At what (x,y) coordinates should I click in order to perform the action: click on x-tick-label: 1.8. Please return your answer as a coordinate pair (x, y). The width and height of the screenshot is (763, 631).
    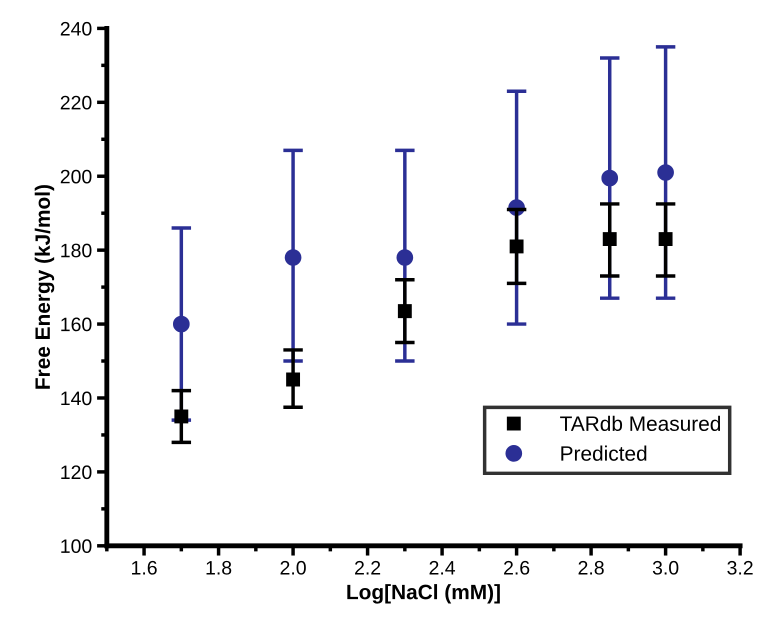
    Looking at the image, I should click on (219, 567).